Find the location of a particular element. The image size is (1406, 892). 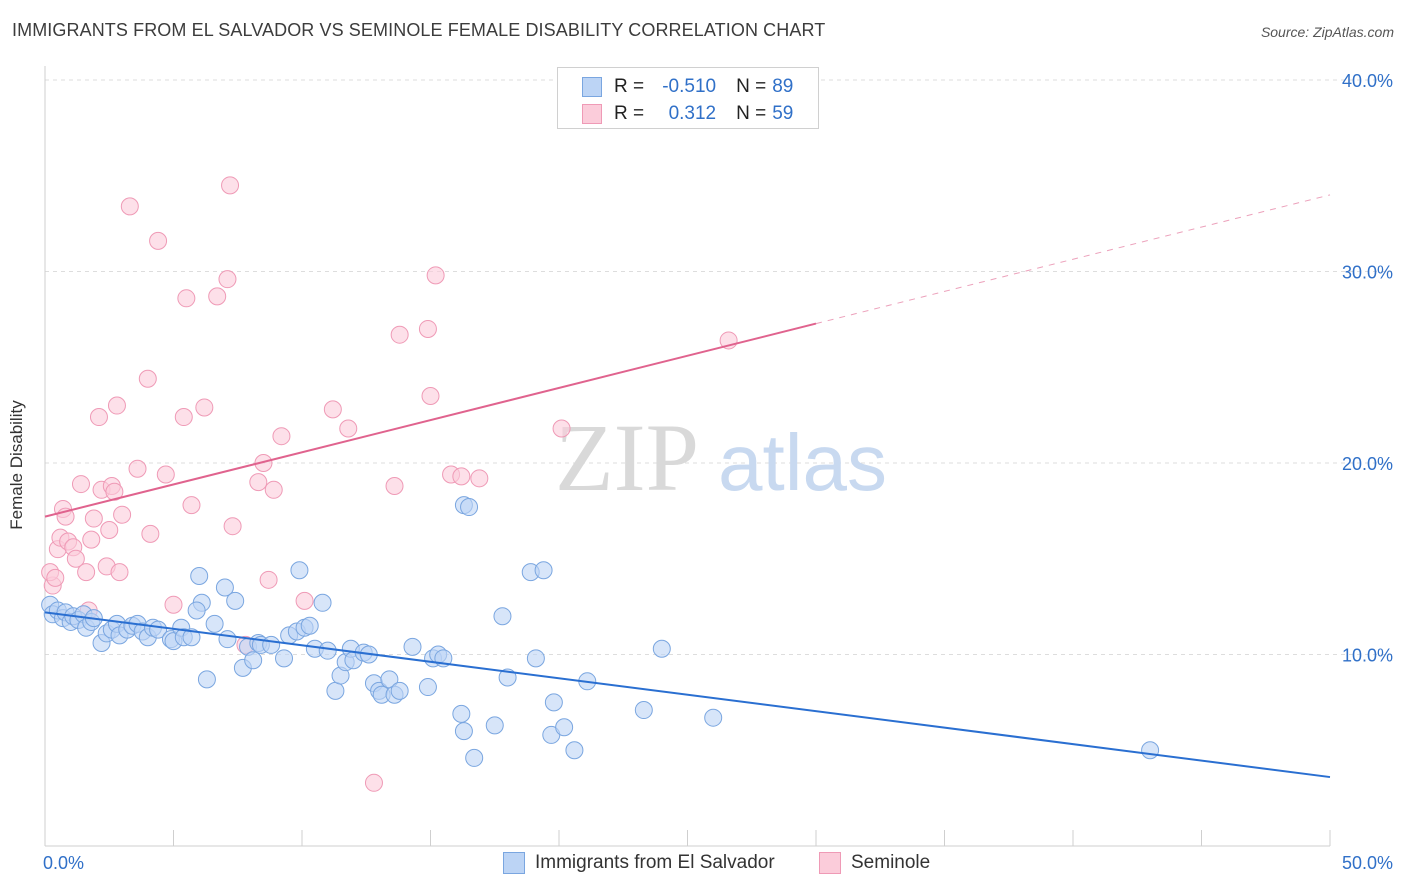

x-tick-label: 50.0% is located at coordinates (1367, 863).